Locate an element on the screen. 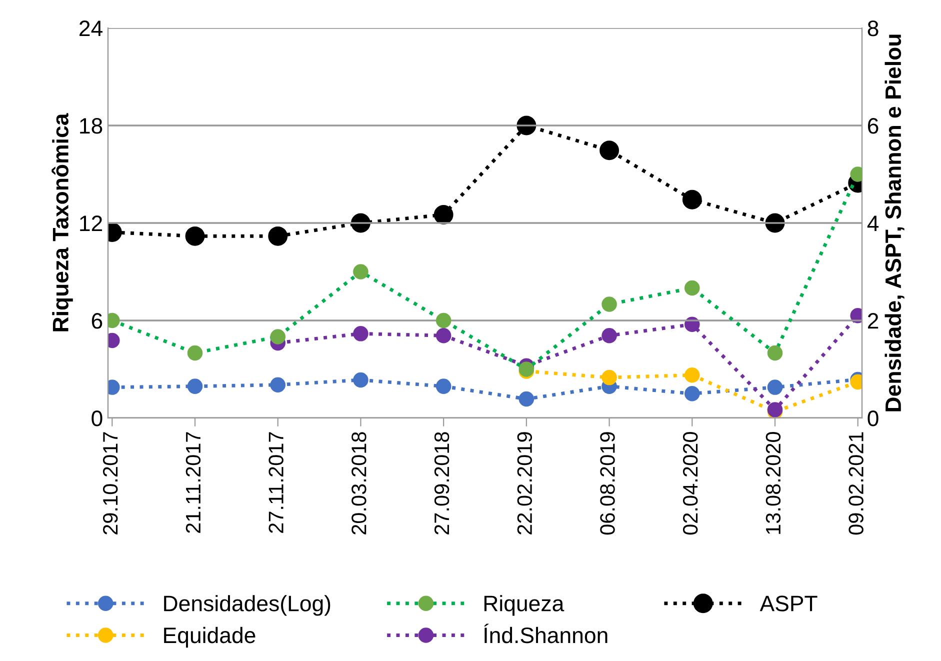  legend-label: Densidades(Log) is located at coordinates (247, 605).